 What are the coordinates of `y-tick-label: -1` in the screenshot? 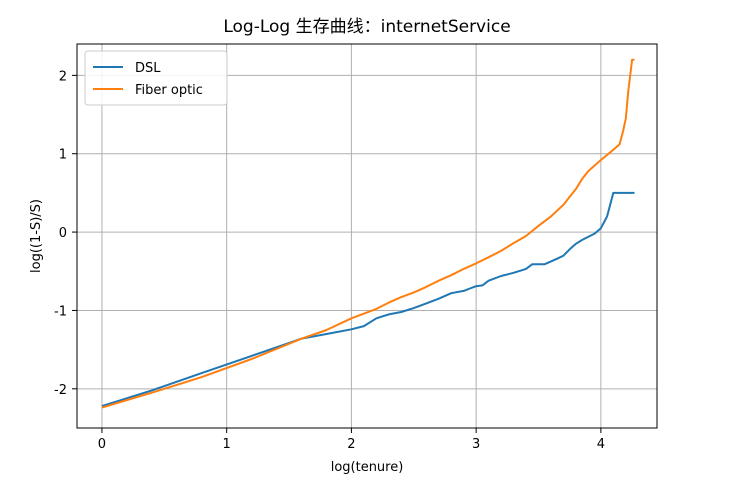 It's located at (60, 311).